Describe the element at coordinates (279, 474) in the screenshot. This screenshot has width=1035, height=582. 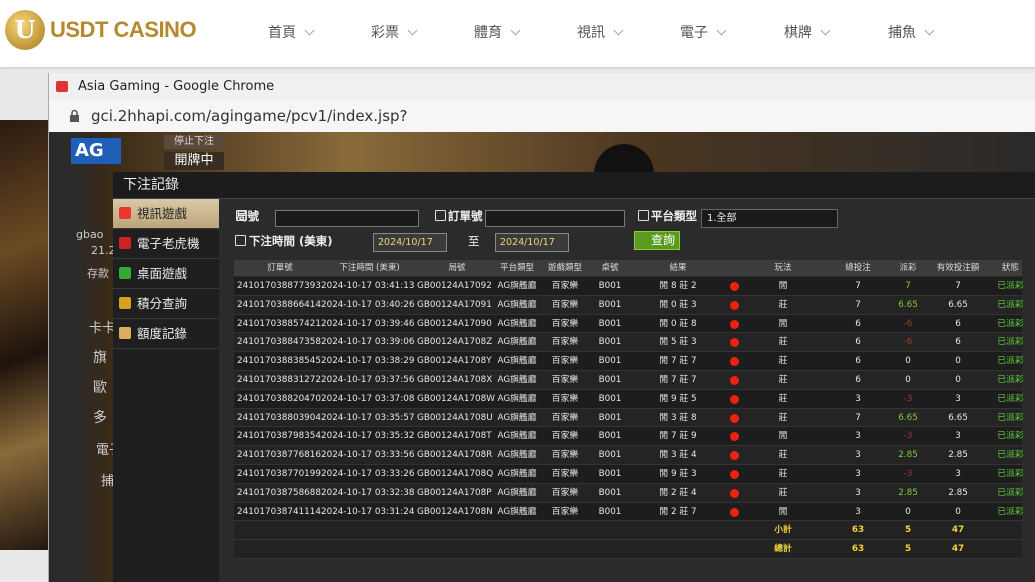
I see `table-cell: 241017038770199` at that location.